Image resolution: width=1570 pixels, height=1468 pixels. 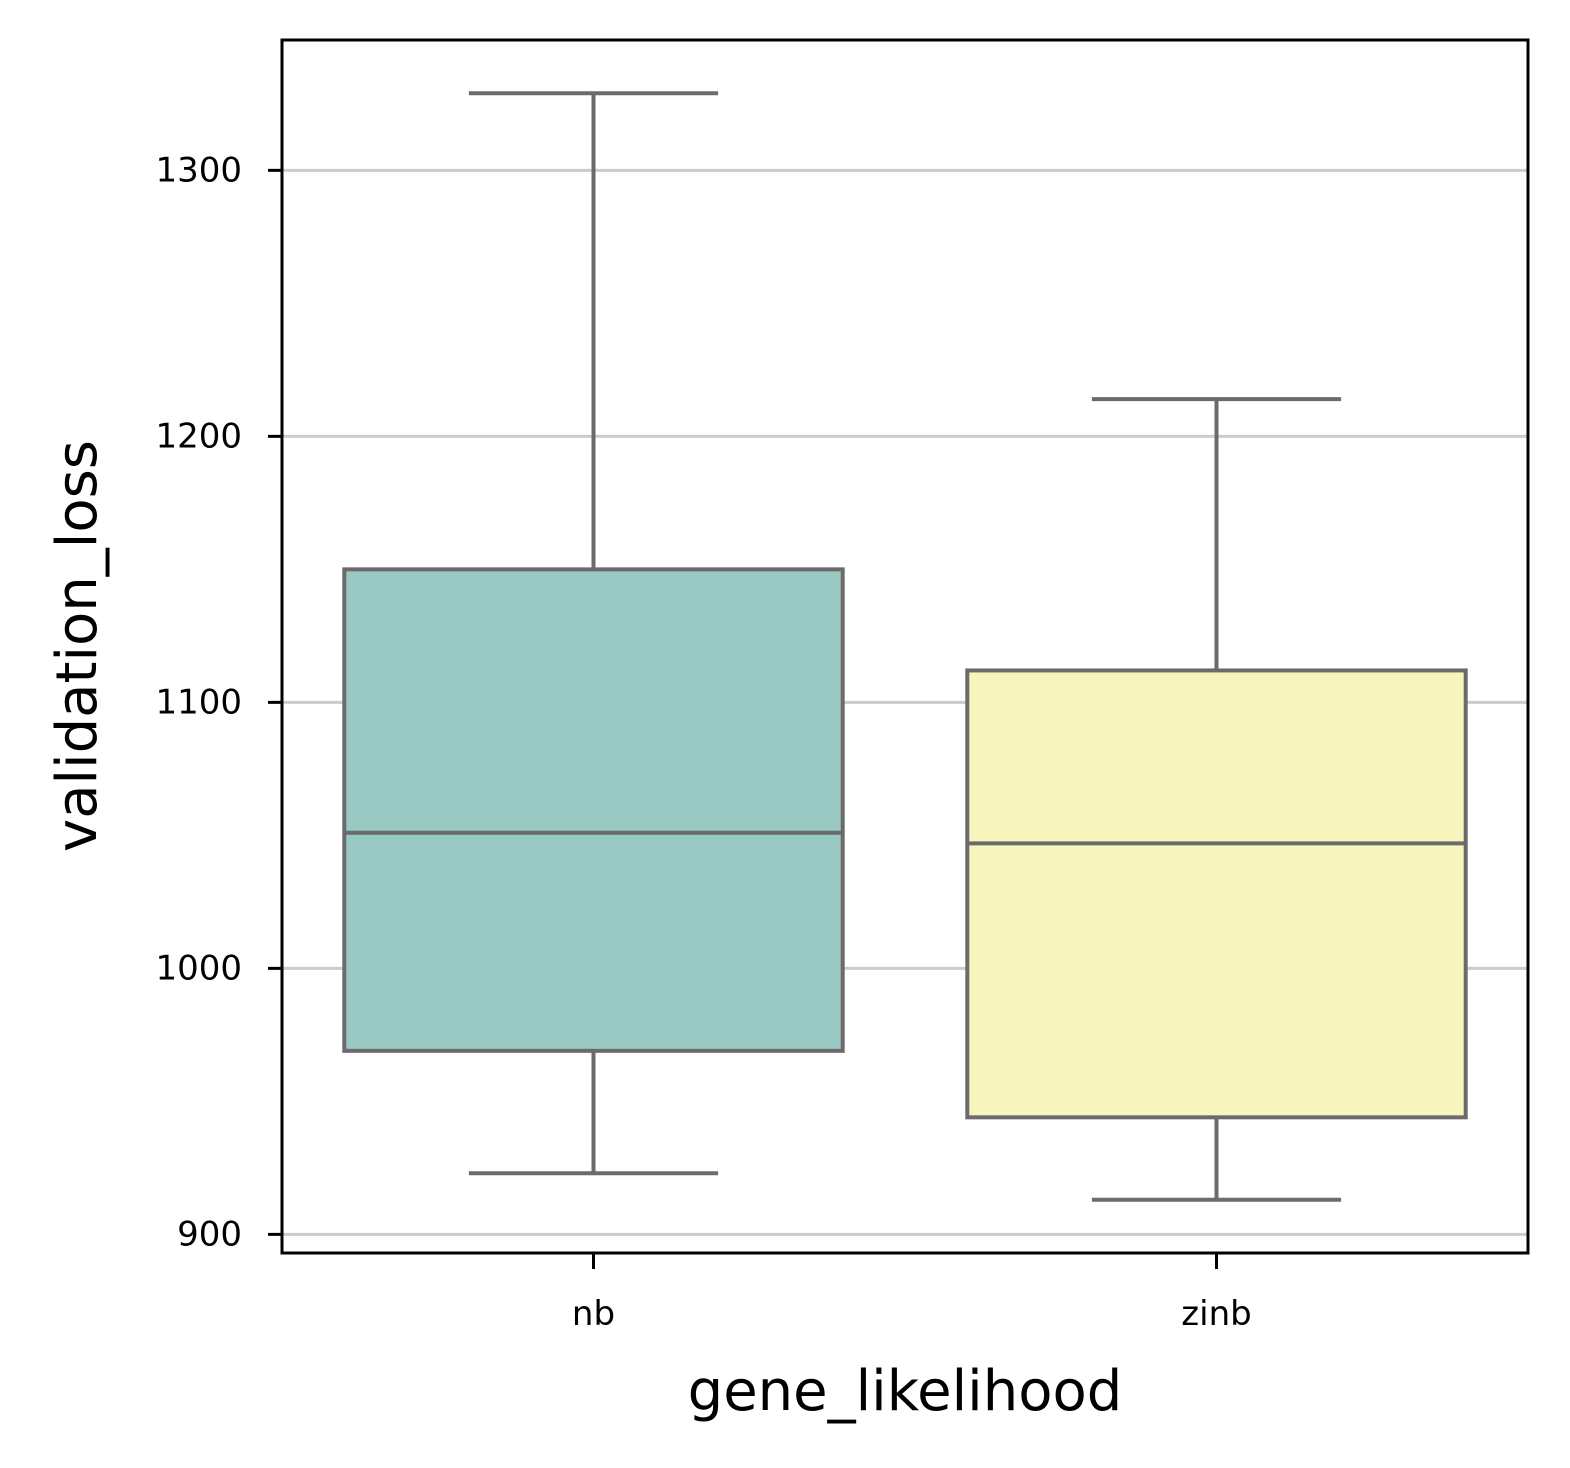 I want to click on x-tick-label: nb, so click(x=593, y=1314).